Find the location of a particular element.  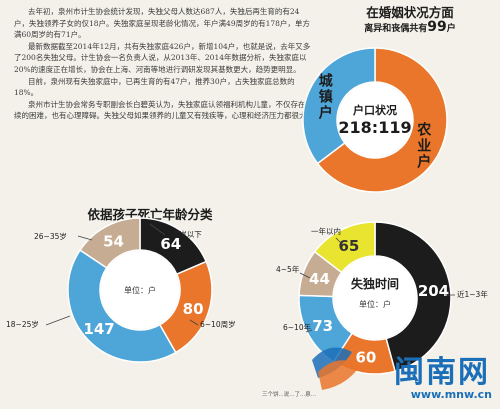

slice-category-label: 4~5年 is located at coordinates (288, 269).